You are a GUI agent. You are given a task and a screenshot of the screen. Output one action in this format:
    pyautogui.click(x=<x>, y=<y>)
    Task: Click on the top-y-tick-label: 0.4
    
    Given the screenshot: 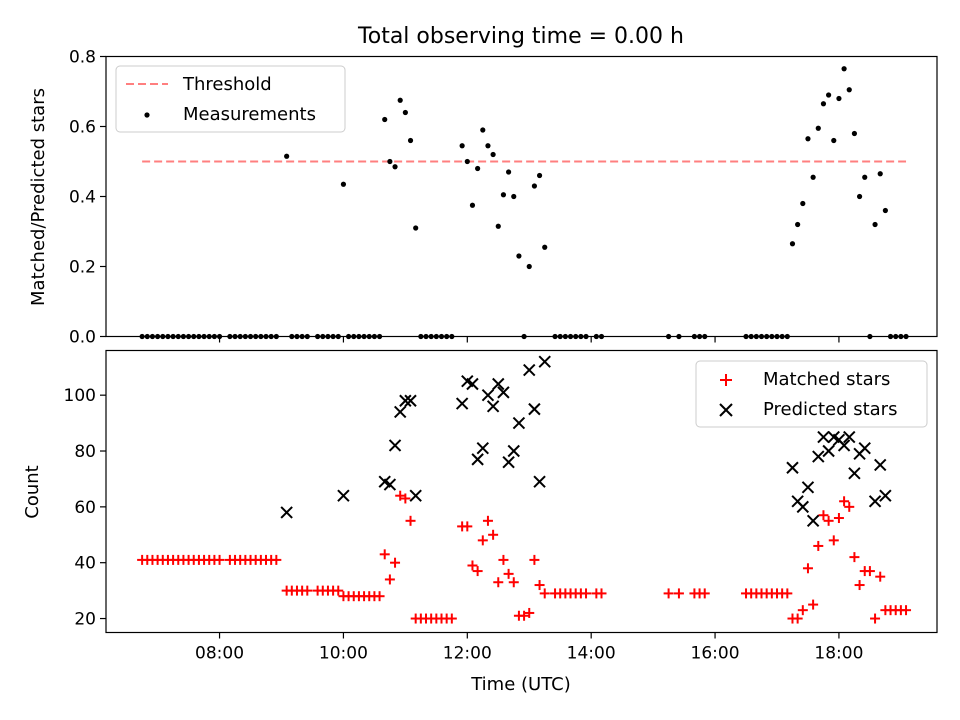 What is the action you would take?
    pyautogui.click(x=82, y=198)
    